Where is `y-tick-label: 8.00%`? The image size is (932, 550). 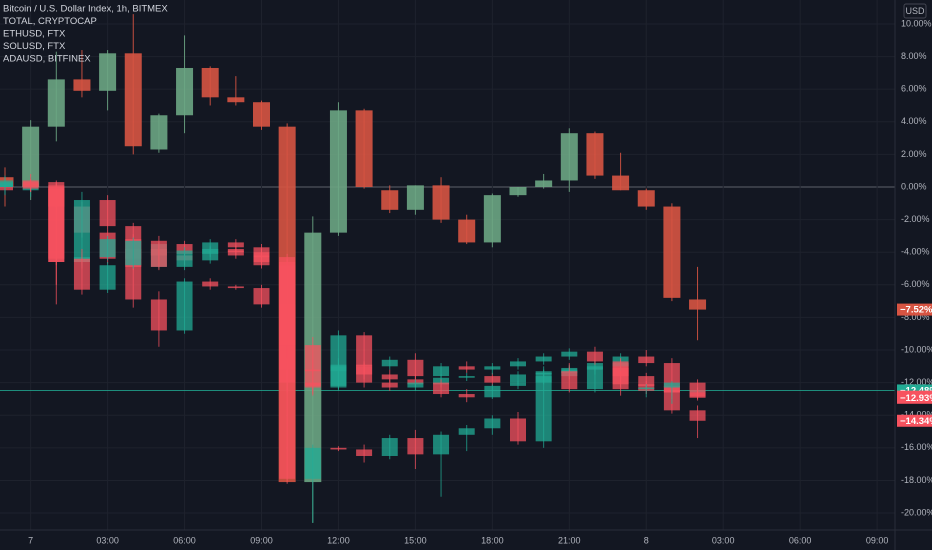
y-tick-label: 8.00% is located at coordinates (914, 56).